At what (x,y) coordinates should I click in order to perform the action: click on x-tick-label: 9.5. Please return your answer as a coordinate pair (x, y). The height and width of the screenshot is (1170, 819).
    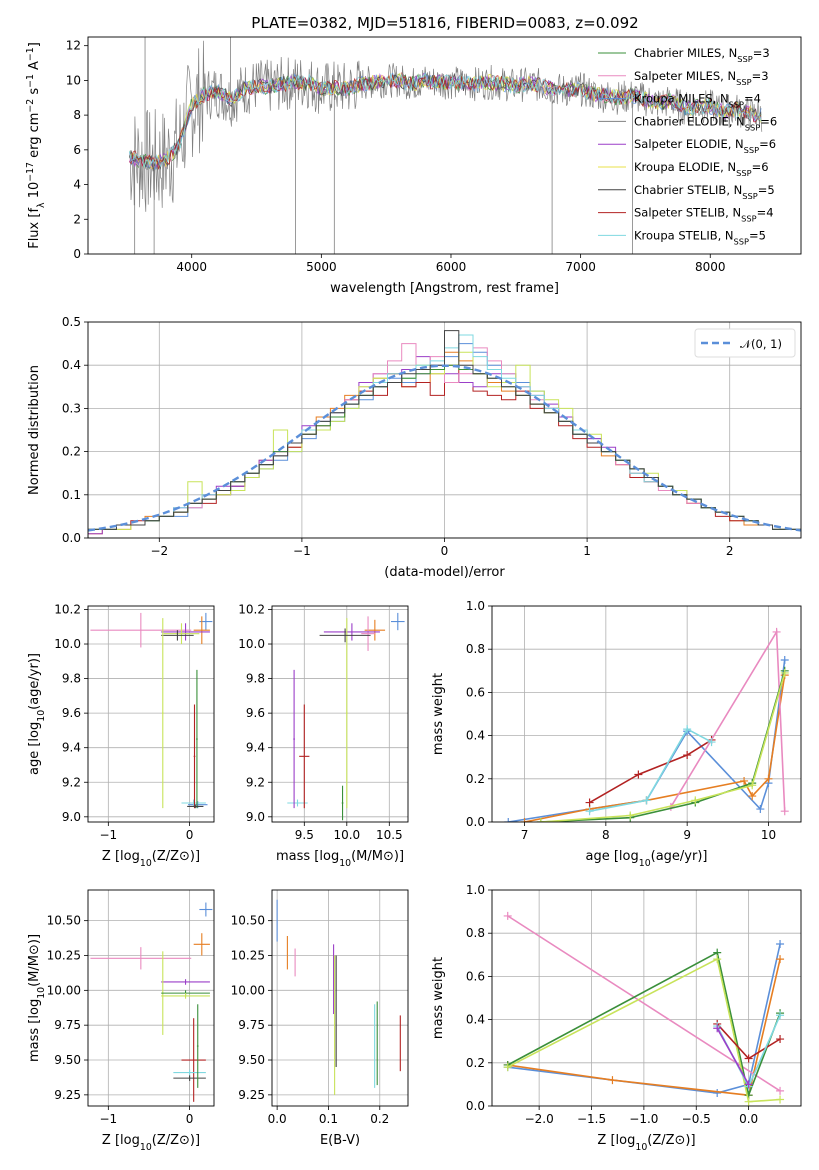
    Looking at the image, I should click on (304, 835).